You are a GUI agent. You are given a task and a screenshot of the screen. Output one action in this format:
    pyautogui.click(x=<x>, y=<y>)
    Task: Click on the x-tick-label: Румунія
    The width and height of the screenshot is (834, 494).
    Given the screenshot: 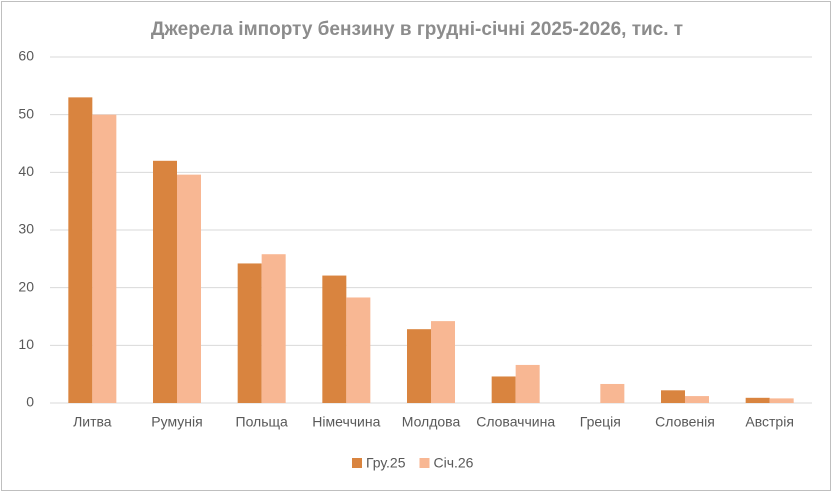 What is the action you would take?
    pyautogui.click(x=176, y=422)
    